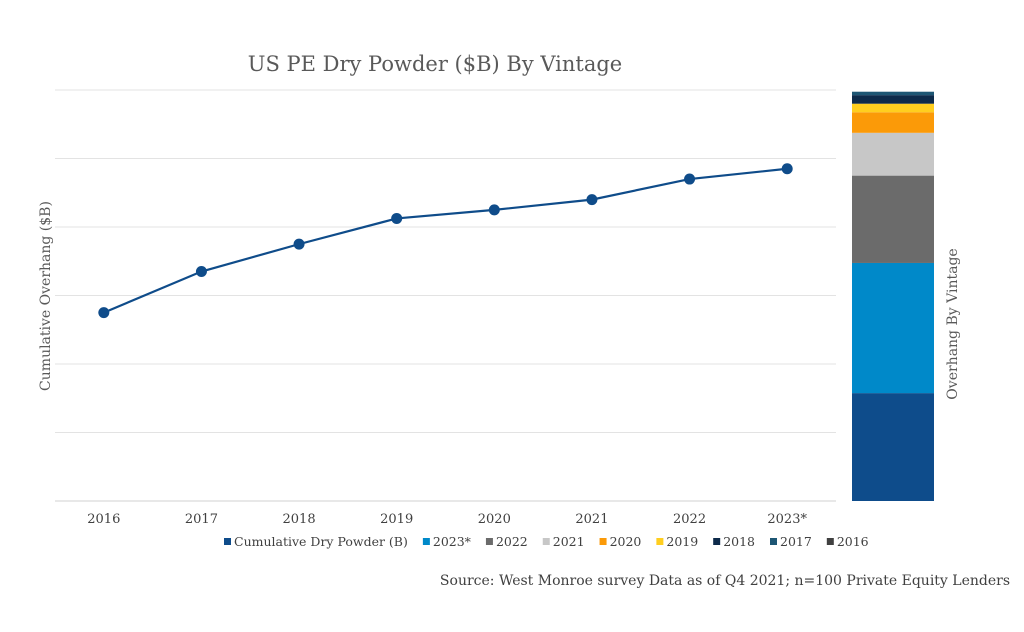  What do you see at coordinates (494, 519) in the screenshot?
I see `x-tick-label: 2020` at bounding box center [494, 519].